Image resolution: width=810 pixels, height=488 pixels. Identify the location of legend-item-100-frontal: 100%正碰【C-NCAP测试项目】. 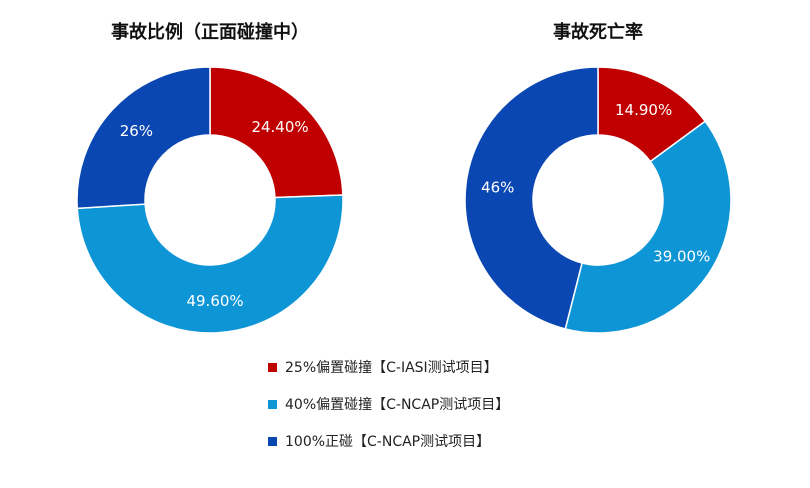
(388, 441).